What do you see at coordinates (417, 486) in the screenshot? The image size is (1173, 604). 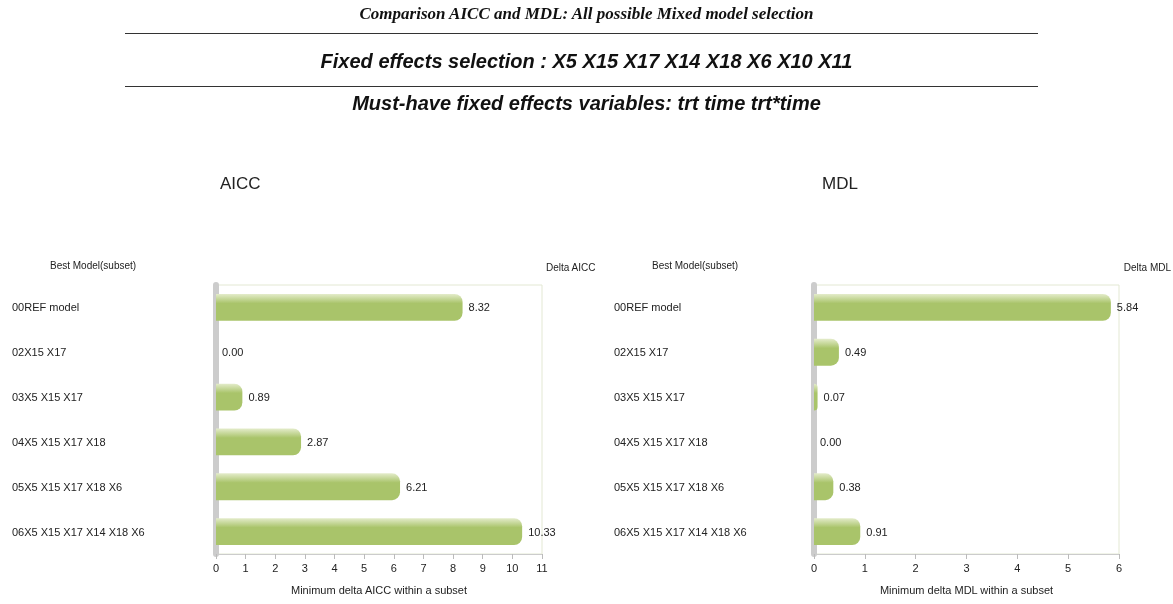 I see `data-label: 6.21` at bounding box center [417, 486].